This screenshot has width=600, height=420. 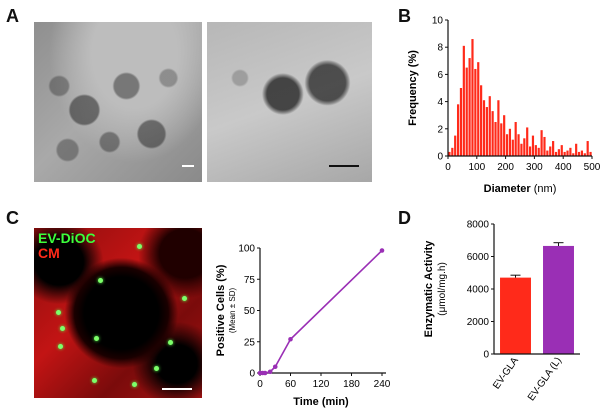 I want to click on y-axis-title: Frequency (%), so click(x=413, y=88).